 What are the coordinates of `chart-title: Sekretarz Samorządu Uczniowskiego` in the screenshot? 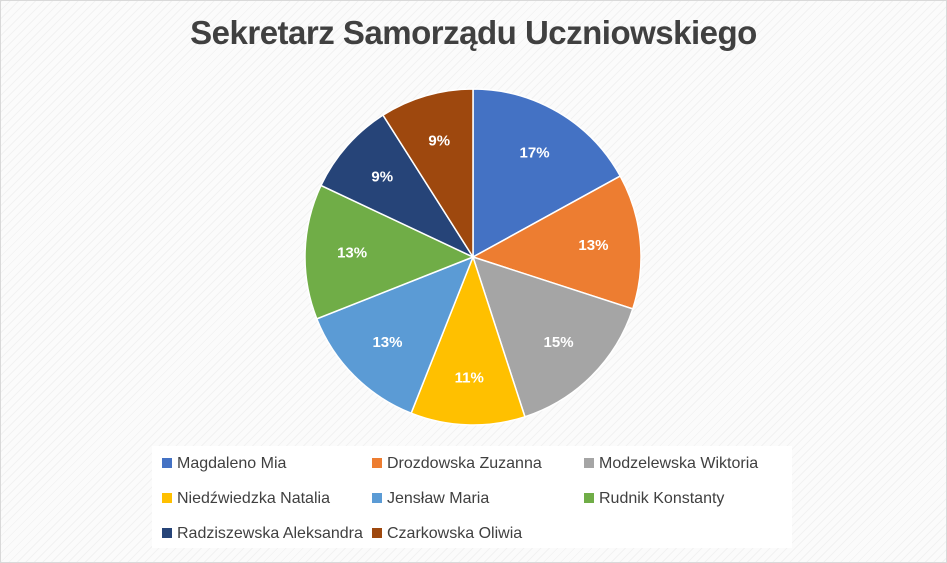 It's located at (473, 32).